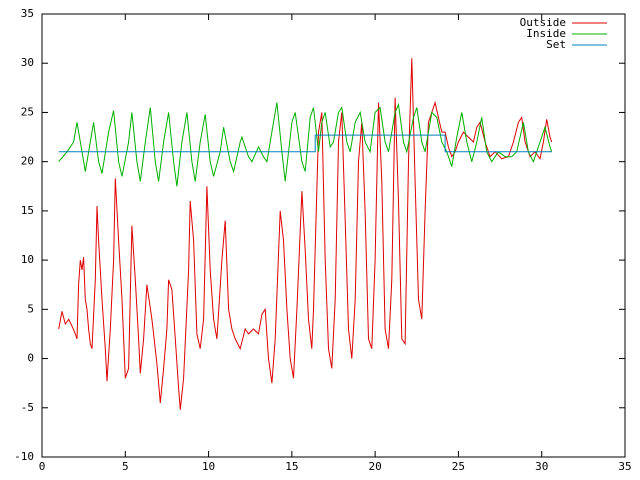  What do you see at coordinates (624, 466) in the screenshot?
I see `x-tick-label: 35` at bounding box center [624, 466].